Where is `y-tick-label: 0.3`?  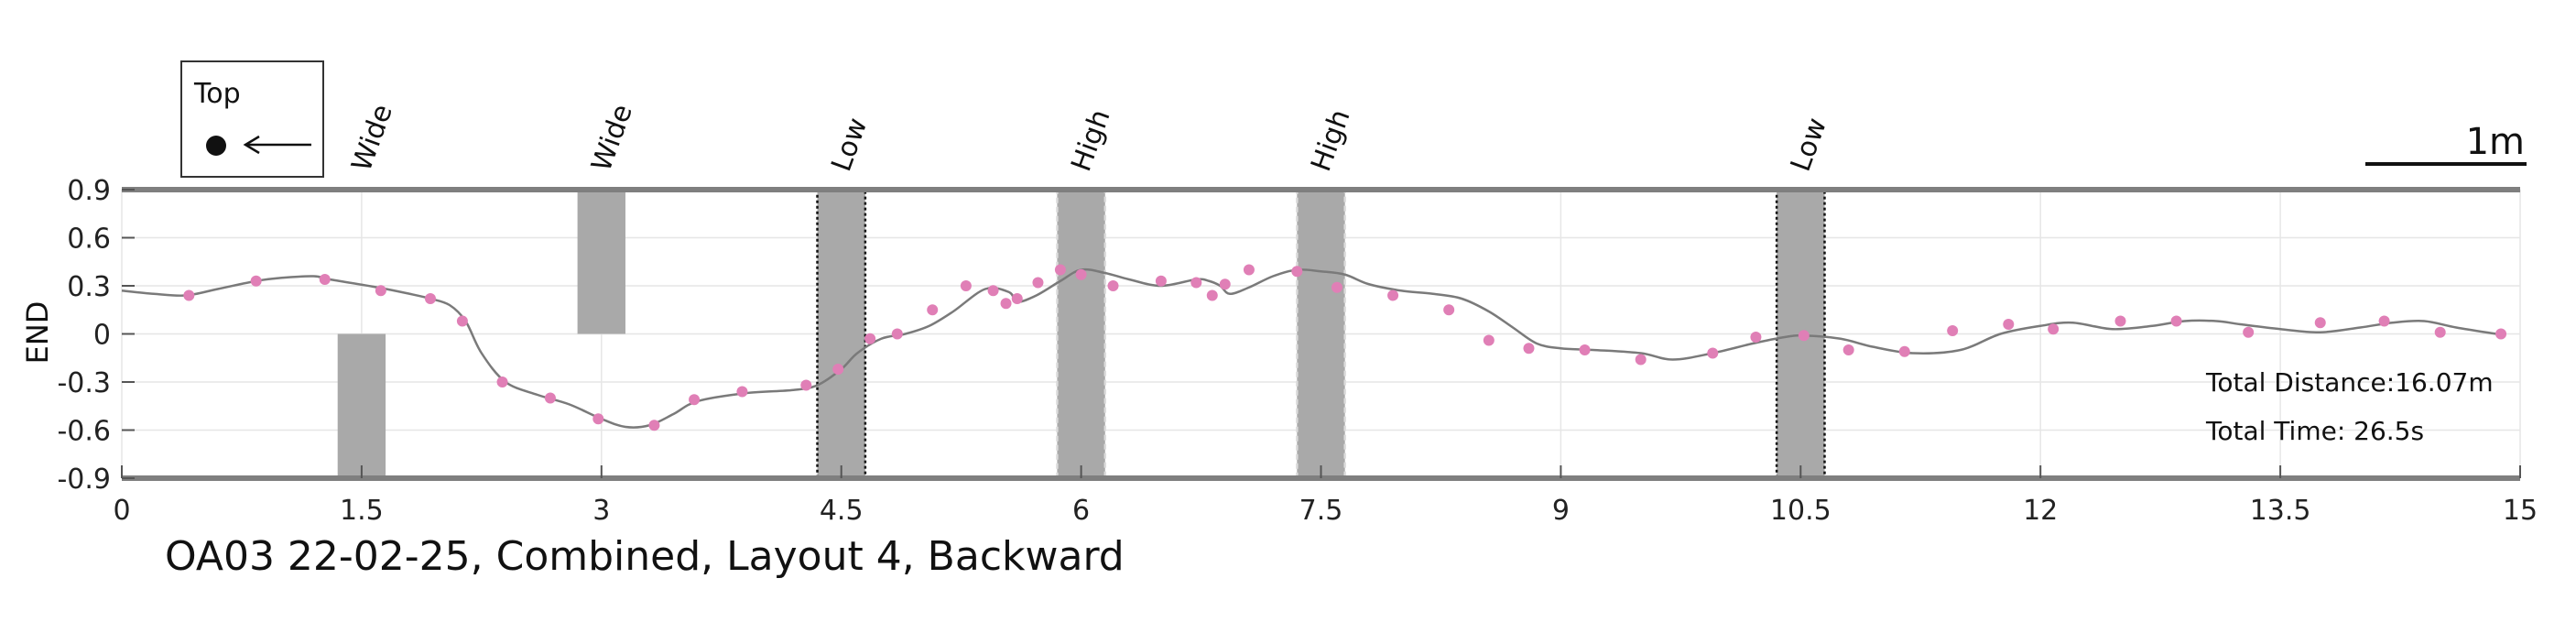 y-tick-label: 0.3 is located at coordinates (89, 287).